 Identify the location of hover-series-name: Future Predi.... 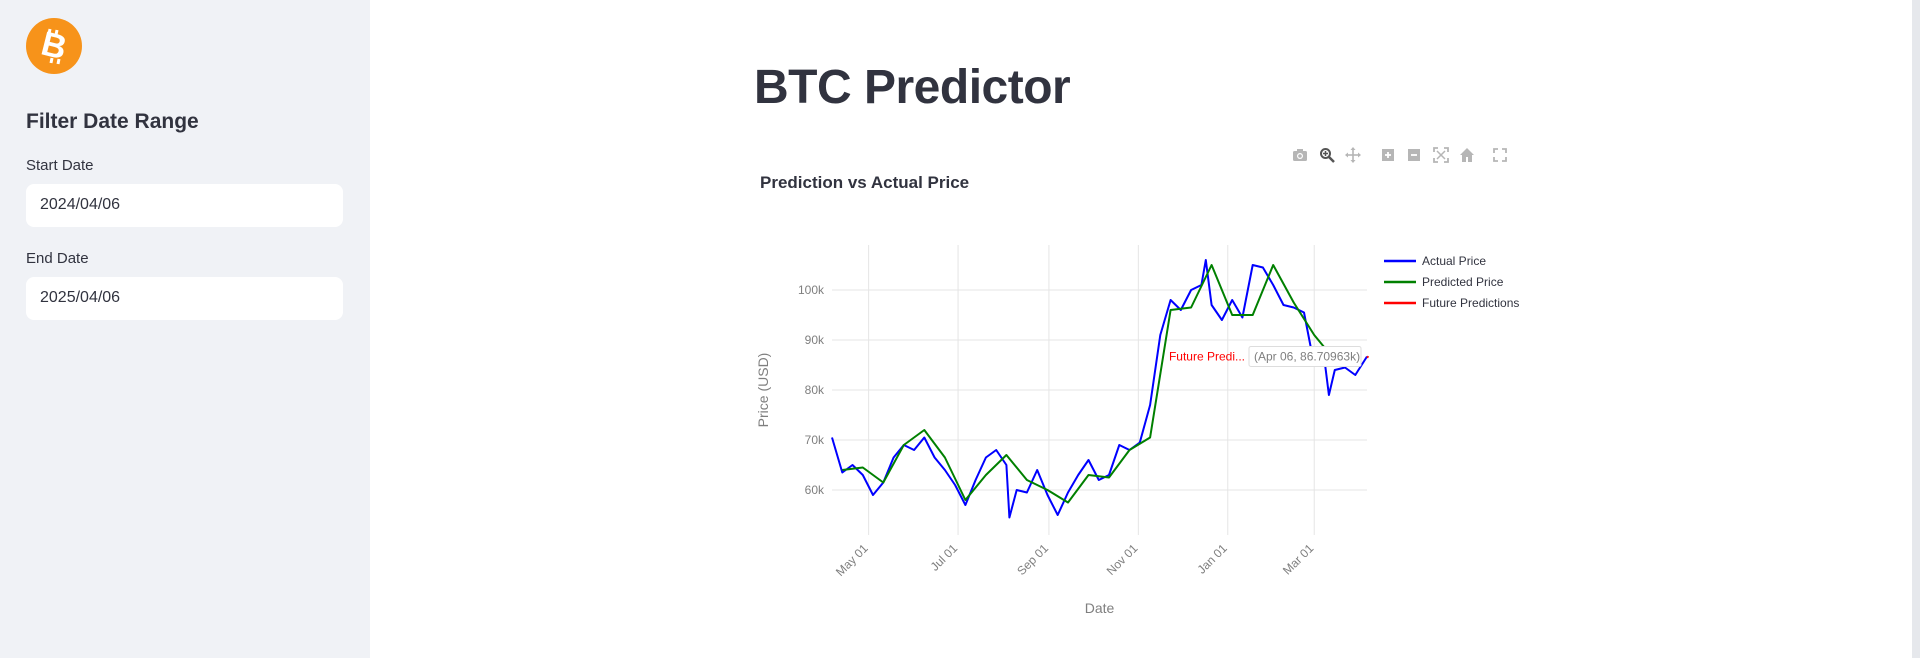
(1207, 356).